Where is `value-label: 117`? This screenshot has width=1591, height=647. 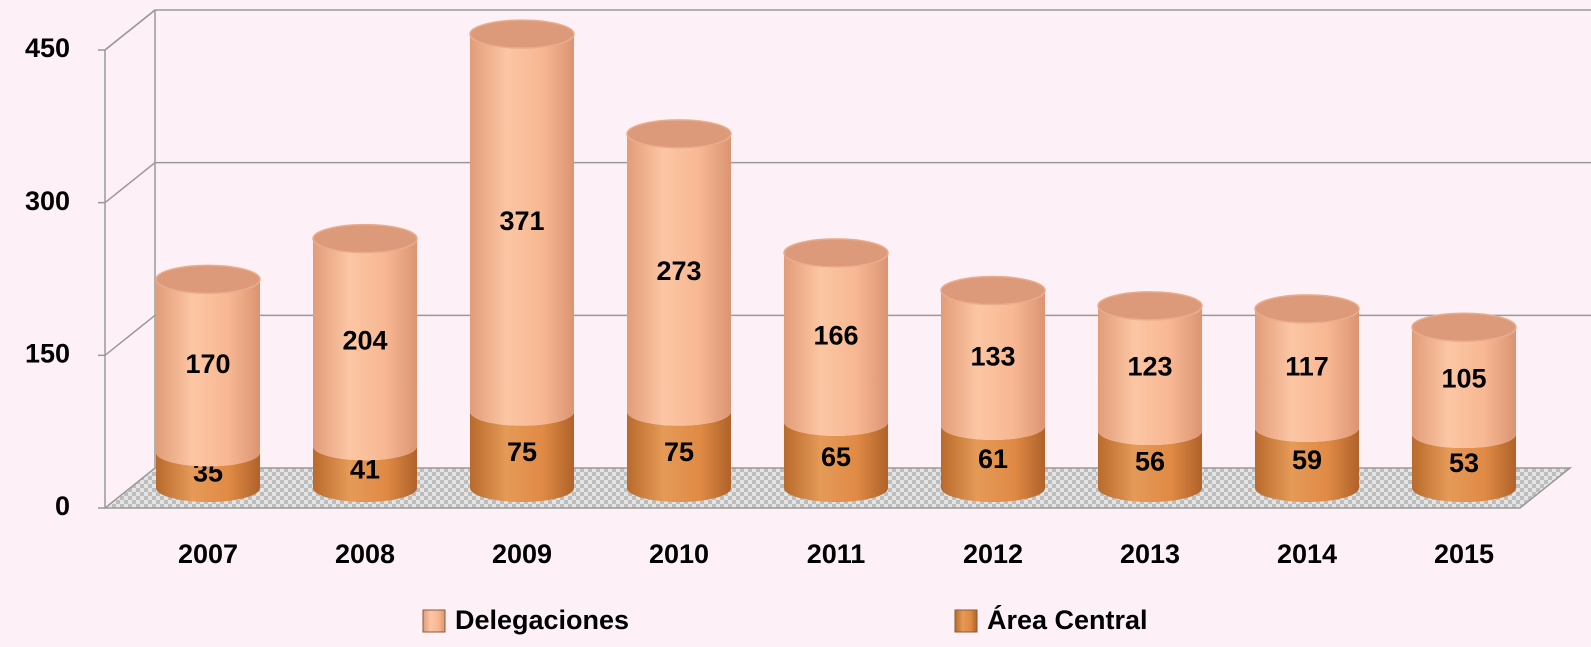 value-label: 117 is located at coordinates (1307, 367).